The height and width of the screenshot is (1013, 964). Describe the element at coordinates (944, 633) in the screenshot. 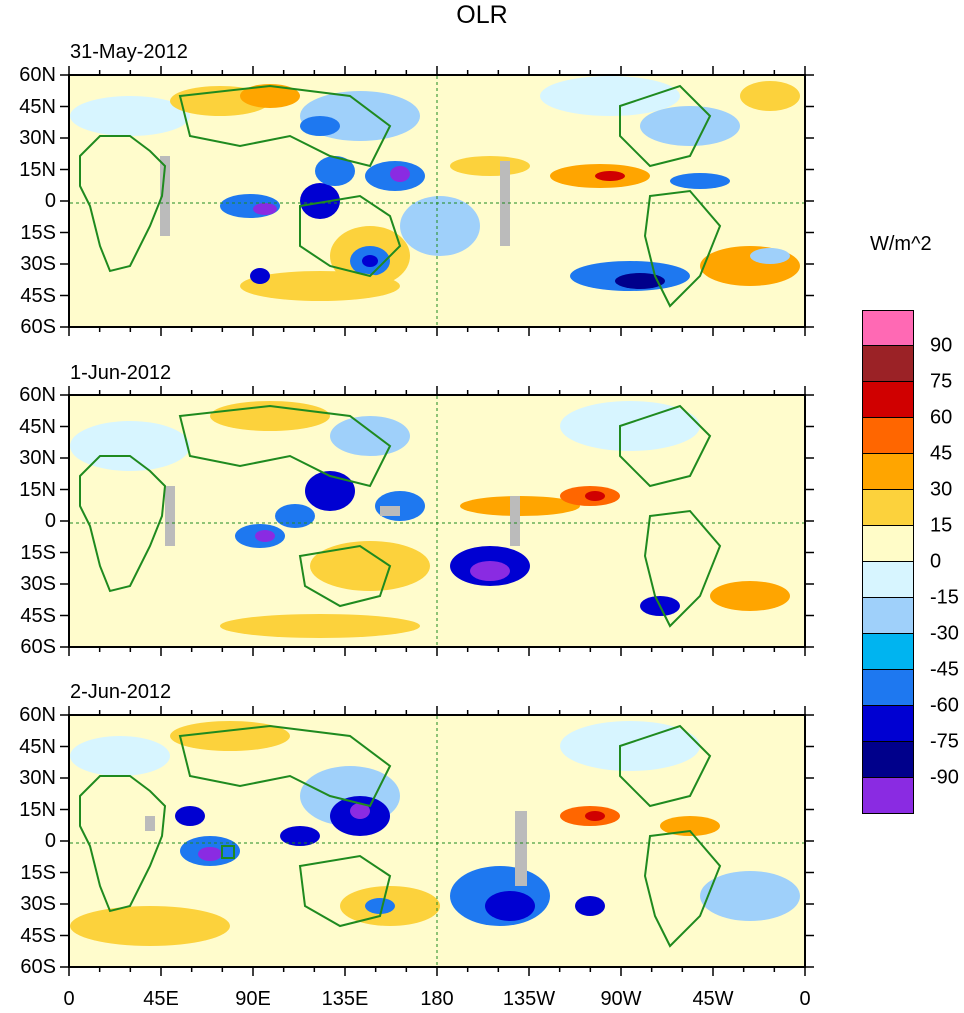

I see `colorbar-label: -30` at that location.